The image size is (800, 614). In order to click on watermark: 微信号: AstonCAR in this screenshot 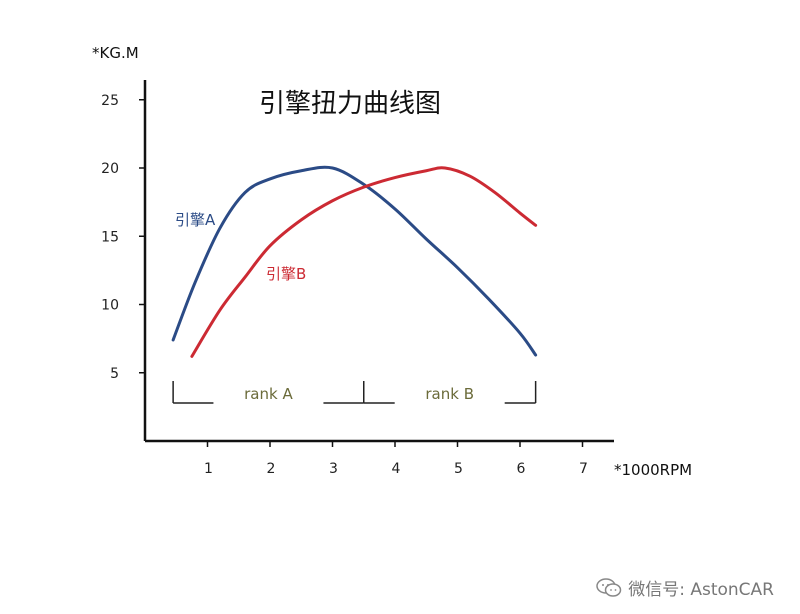, I will do `click(685, 587)`.